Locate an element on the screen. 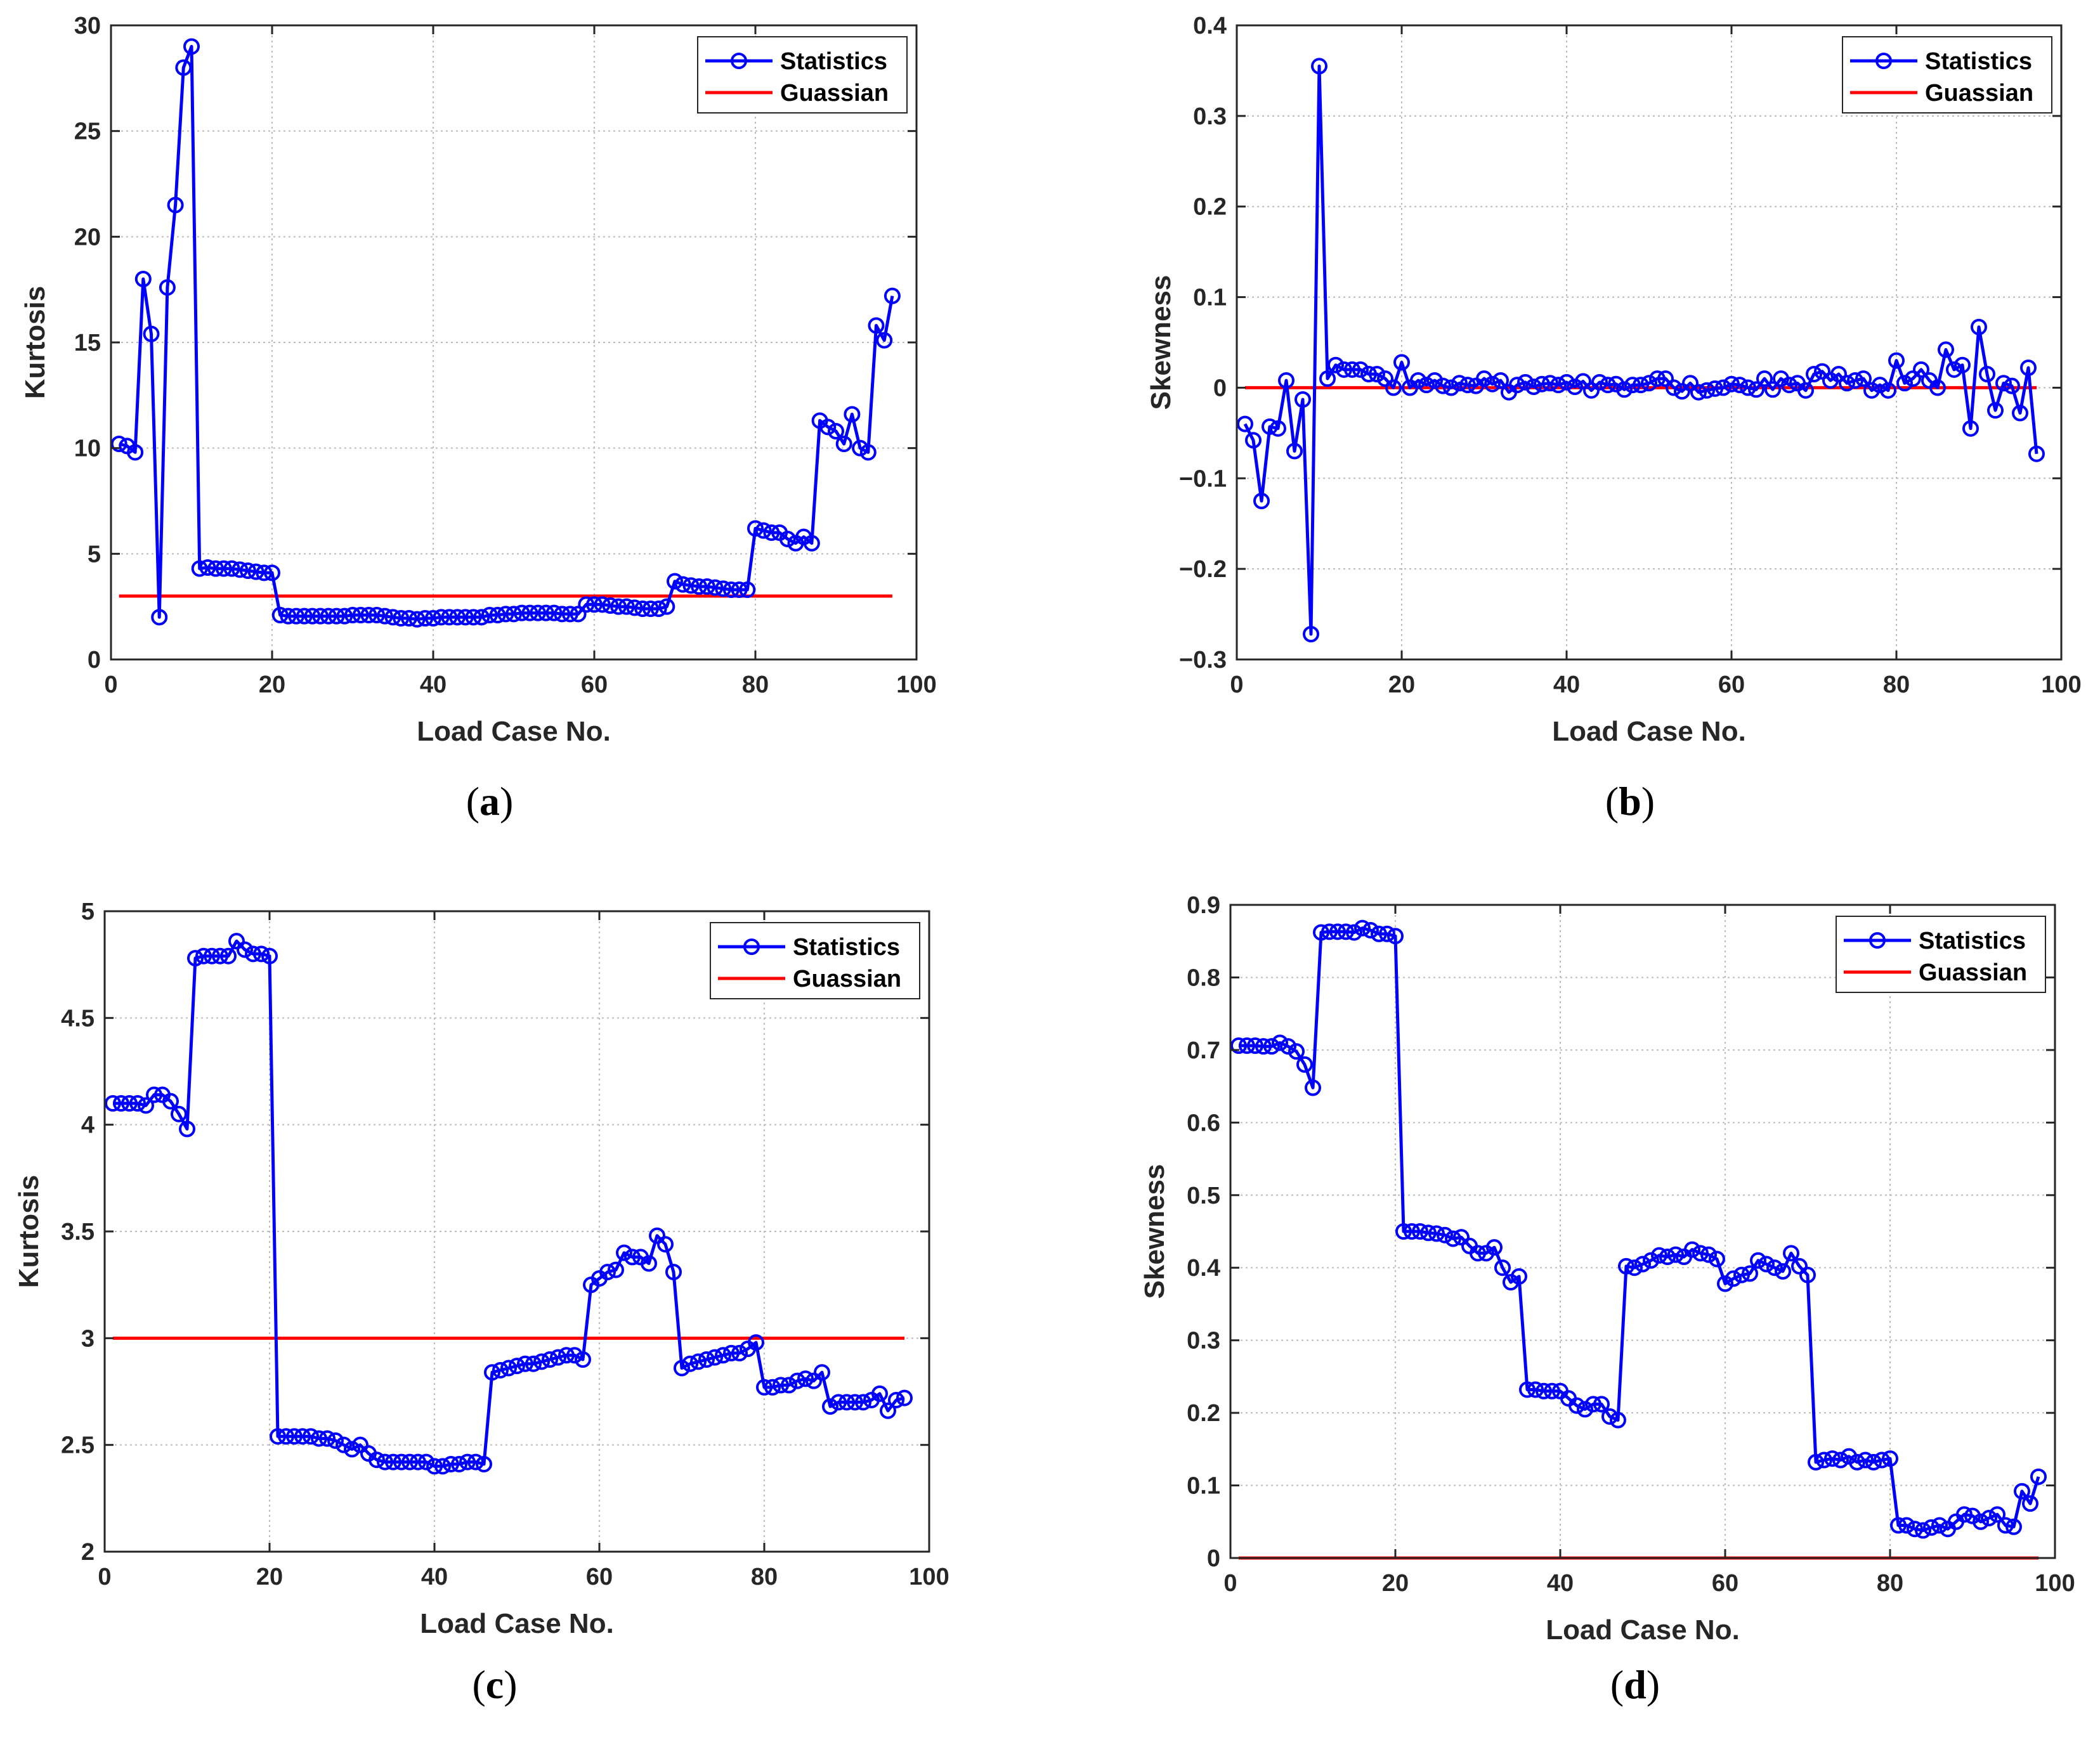  y-tick-label: 4 is located at coordinates (88, 1125).